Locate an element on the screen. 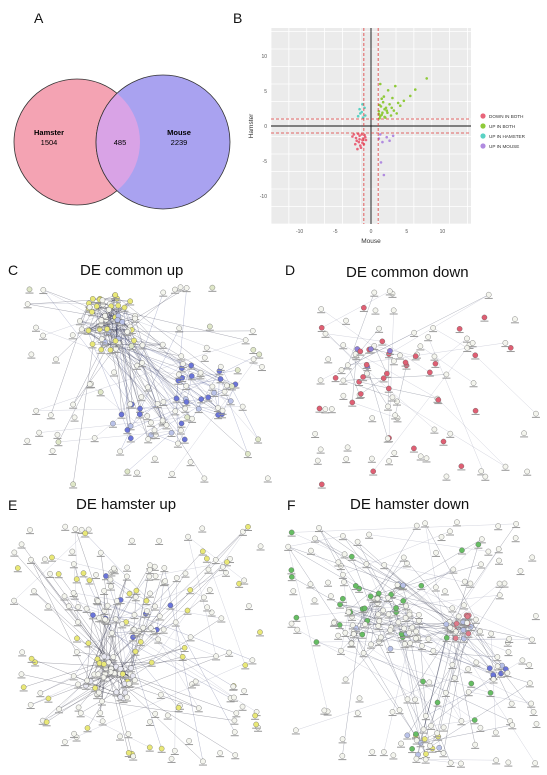  network-nodes is located at coordinates (147, 386).